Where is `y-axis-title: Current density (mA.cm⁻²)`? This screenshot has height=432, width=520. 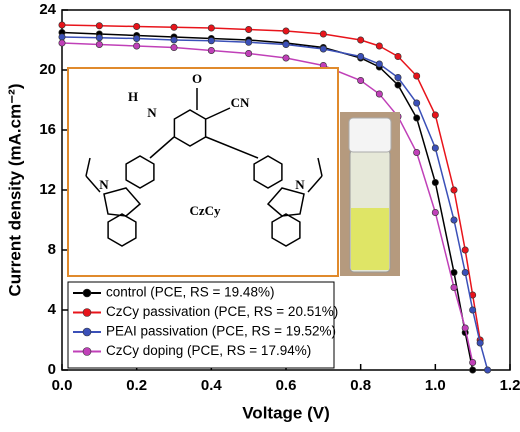
y-axis-title: Current density (mA.cm⁻²) is located at coordinates (14, 190).